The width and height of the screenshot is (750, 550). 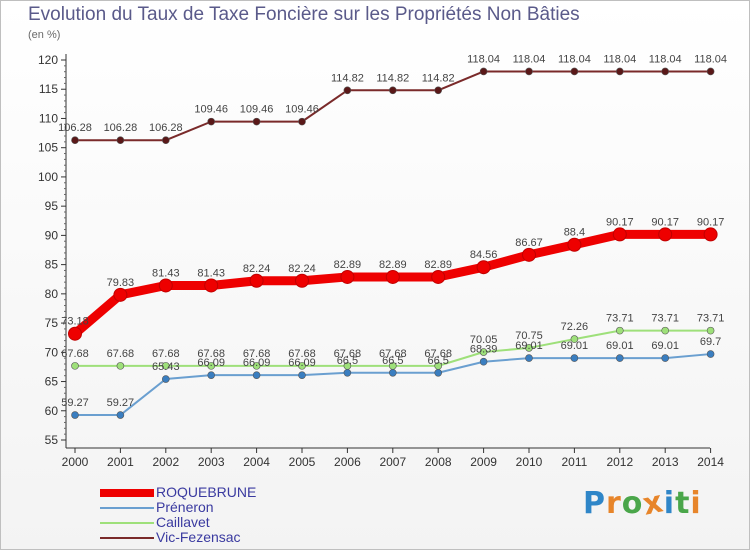 What do you see at coordinates (347, 462) in the screenshot?
I see `x-tick-label: 2006` at bounding box center [347, 462].